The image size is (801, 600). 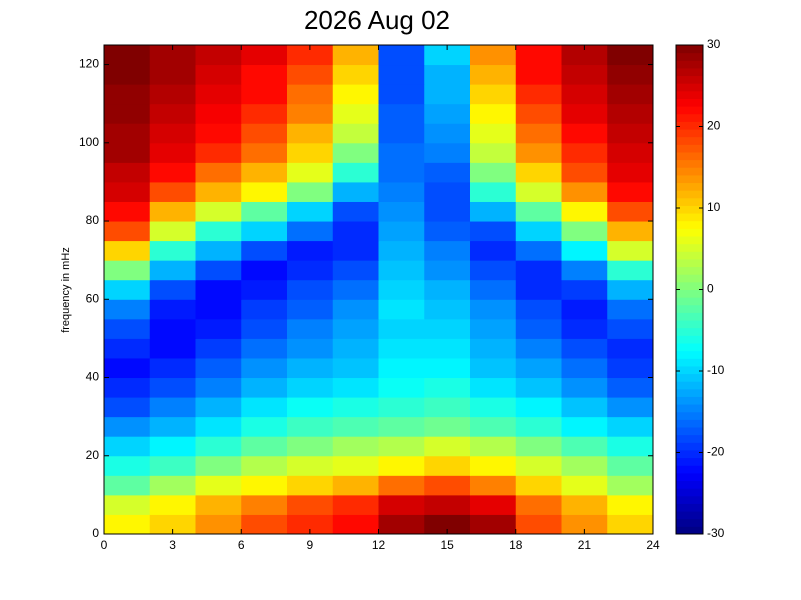 I want to click on colorbar-tick-label: -10, so click(x=716, y=370).